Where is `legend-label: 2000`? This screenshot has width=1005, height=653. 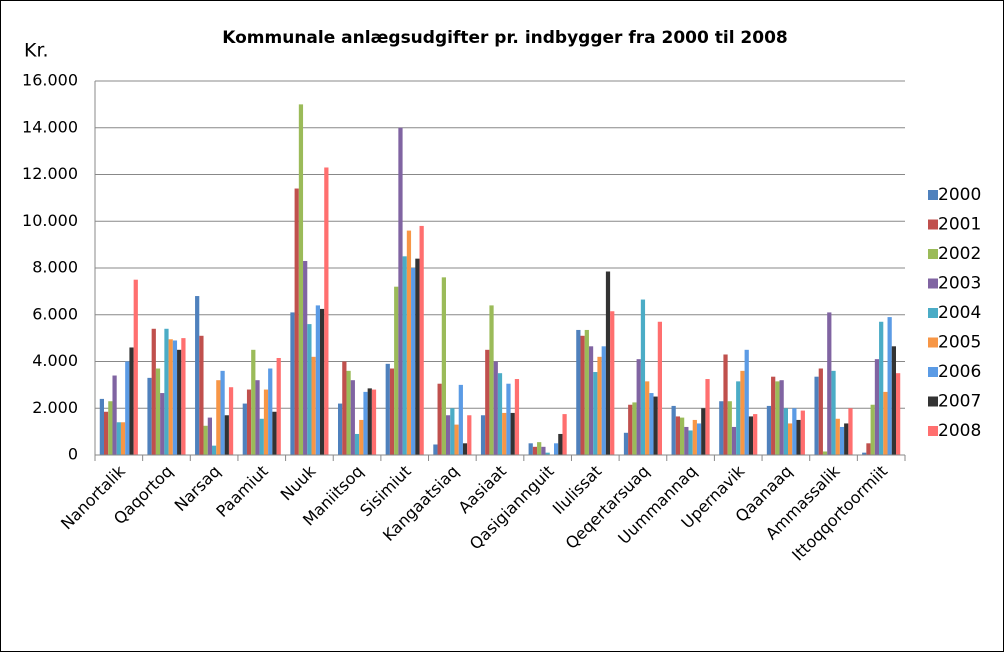 legend-label: 2000 is located at coordinates (959, 195).